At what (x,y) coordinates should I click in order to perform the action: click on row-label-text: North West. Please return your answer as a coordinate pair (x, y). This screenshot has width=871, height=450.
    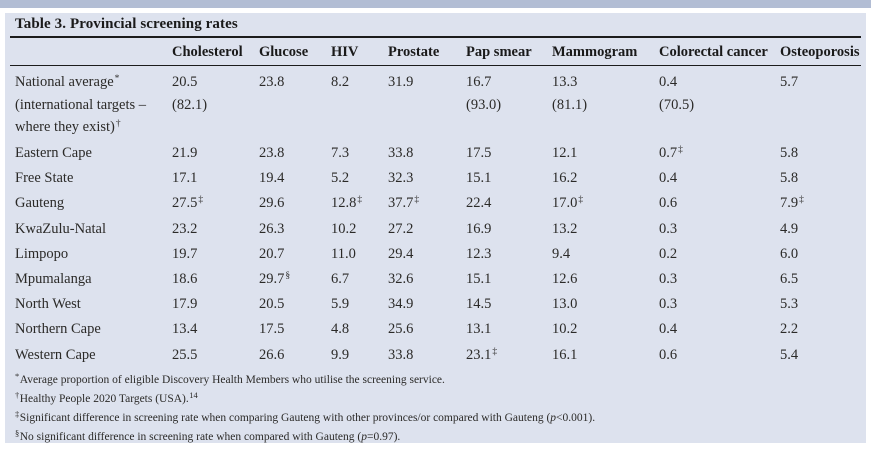
    Looking at the image, I should click on (48, 304).